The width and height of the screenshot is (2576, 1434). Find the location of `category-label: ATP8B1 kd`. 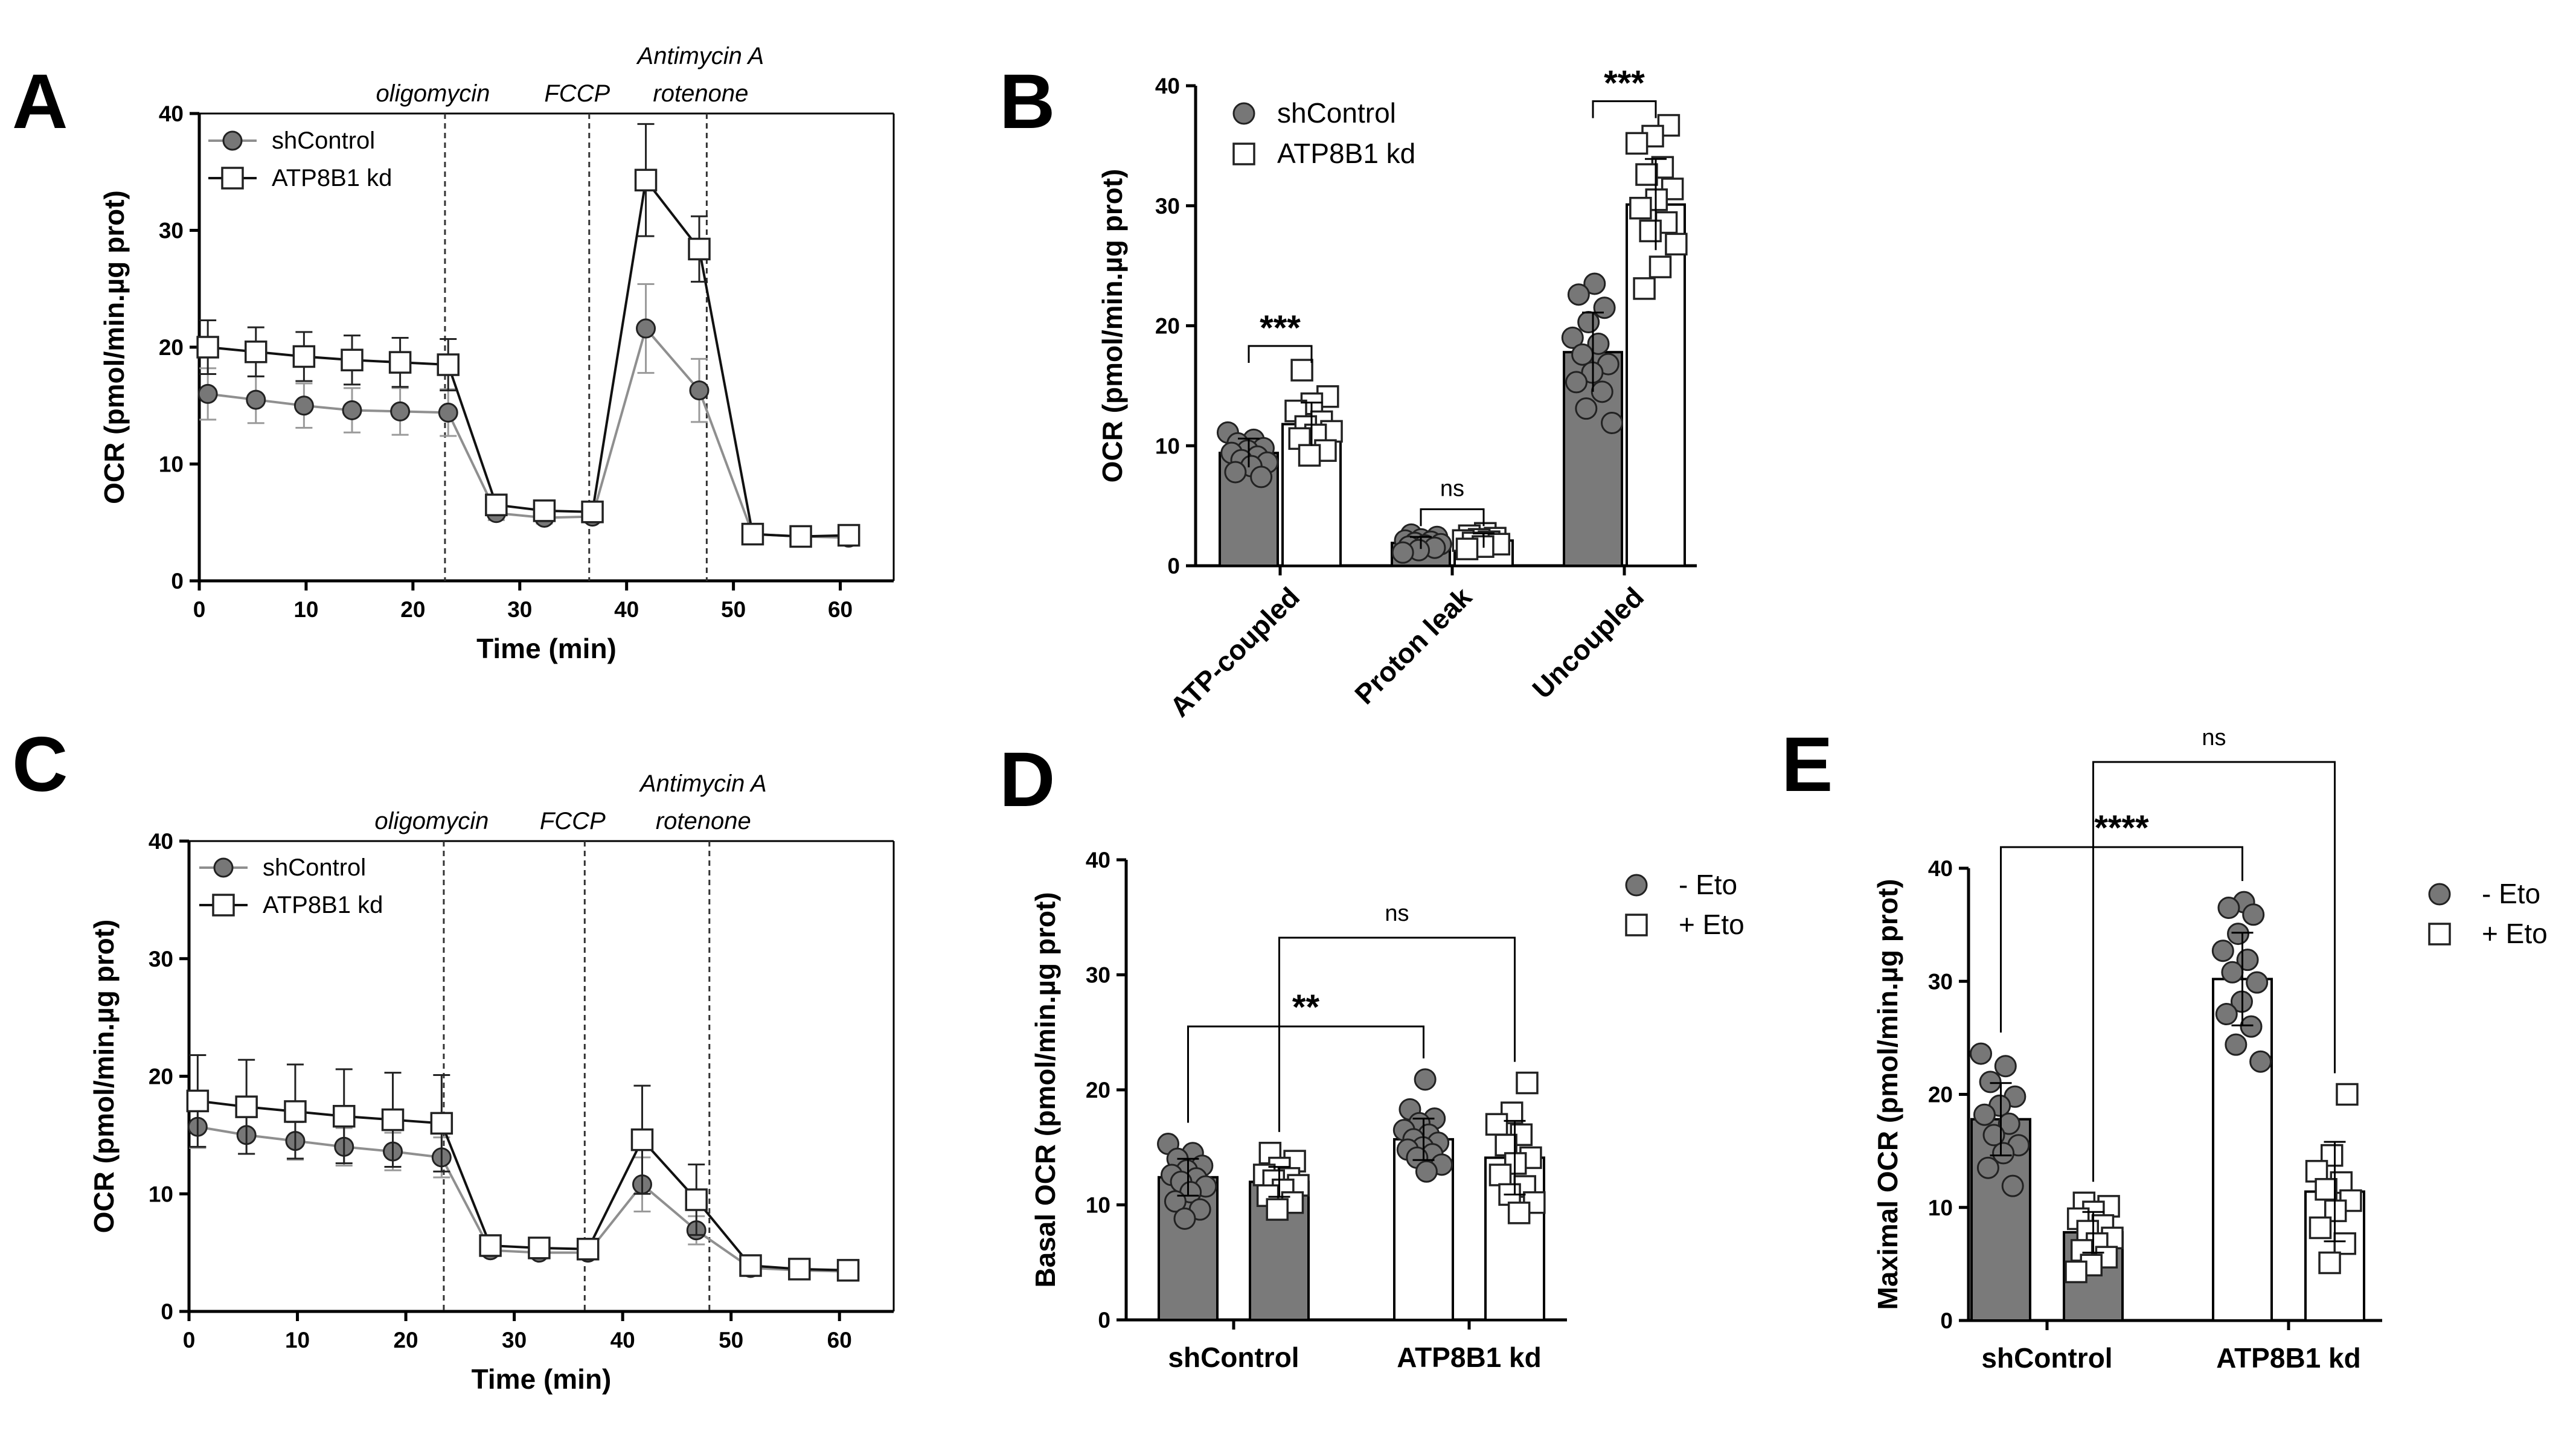

category-label: ATP8B1 kd is located at coordinates (1469, 1357).